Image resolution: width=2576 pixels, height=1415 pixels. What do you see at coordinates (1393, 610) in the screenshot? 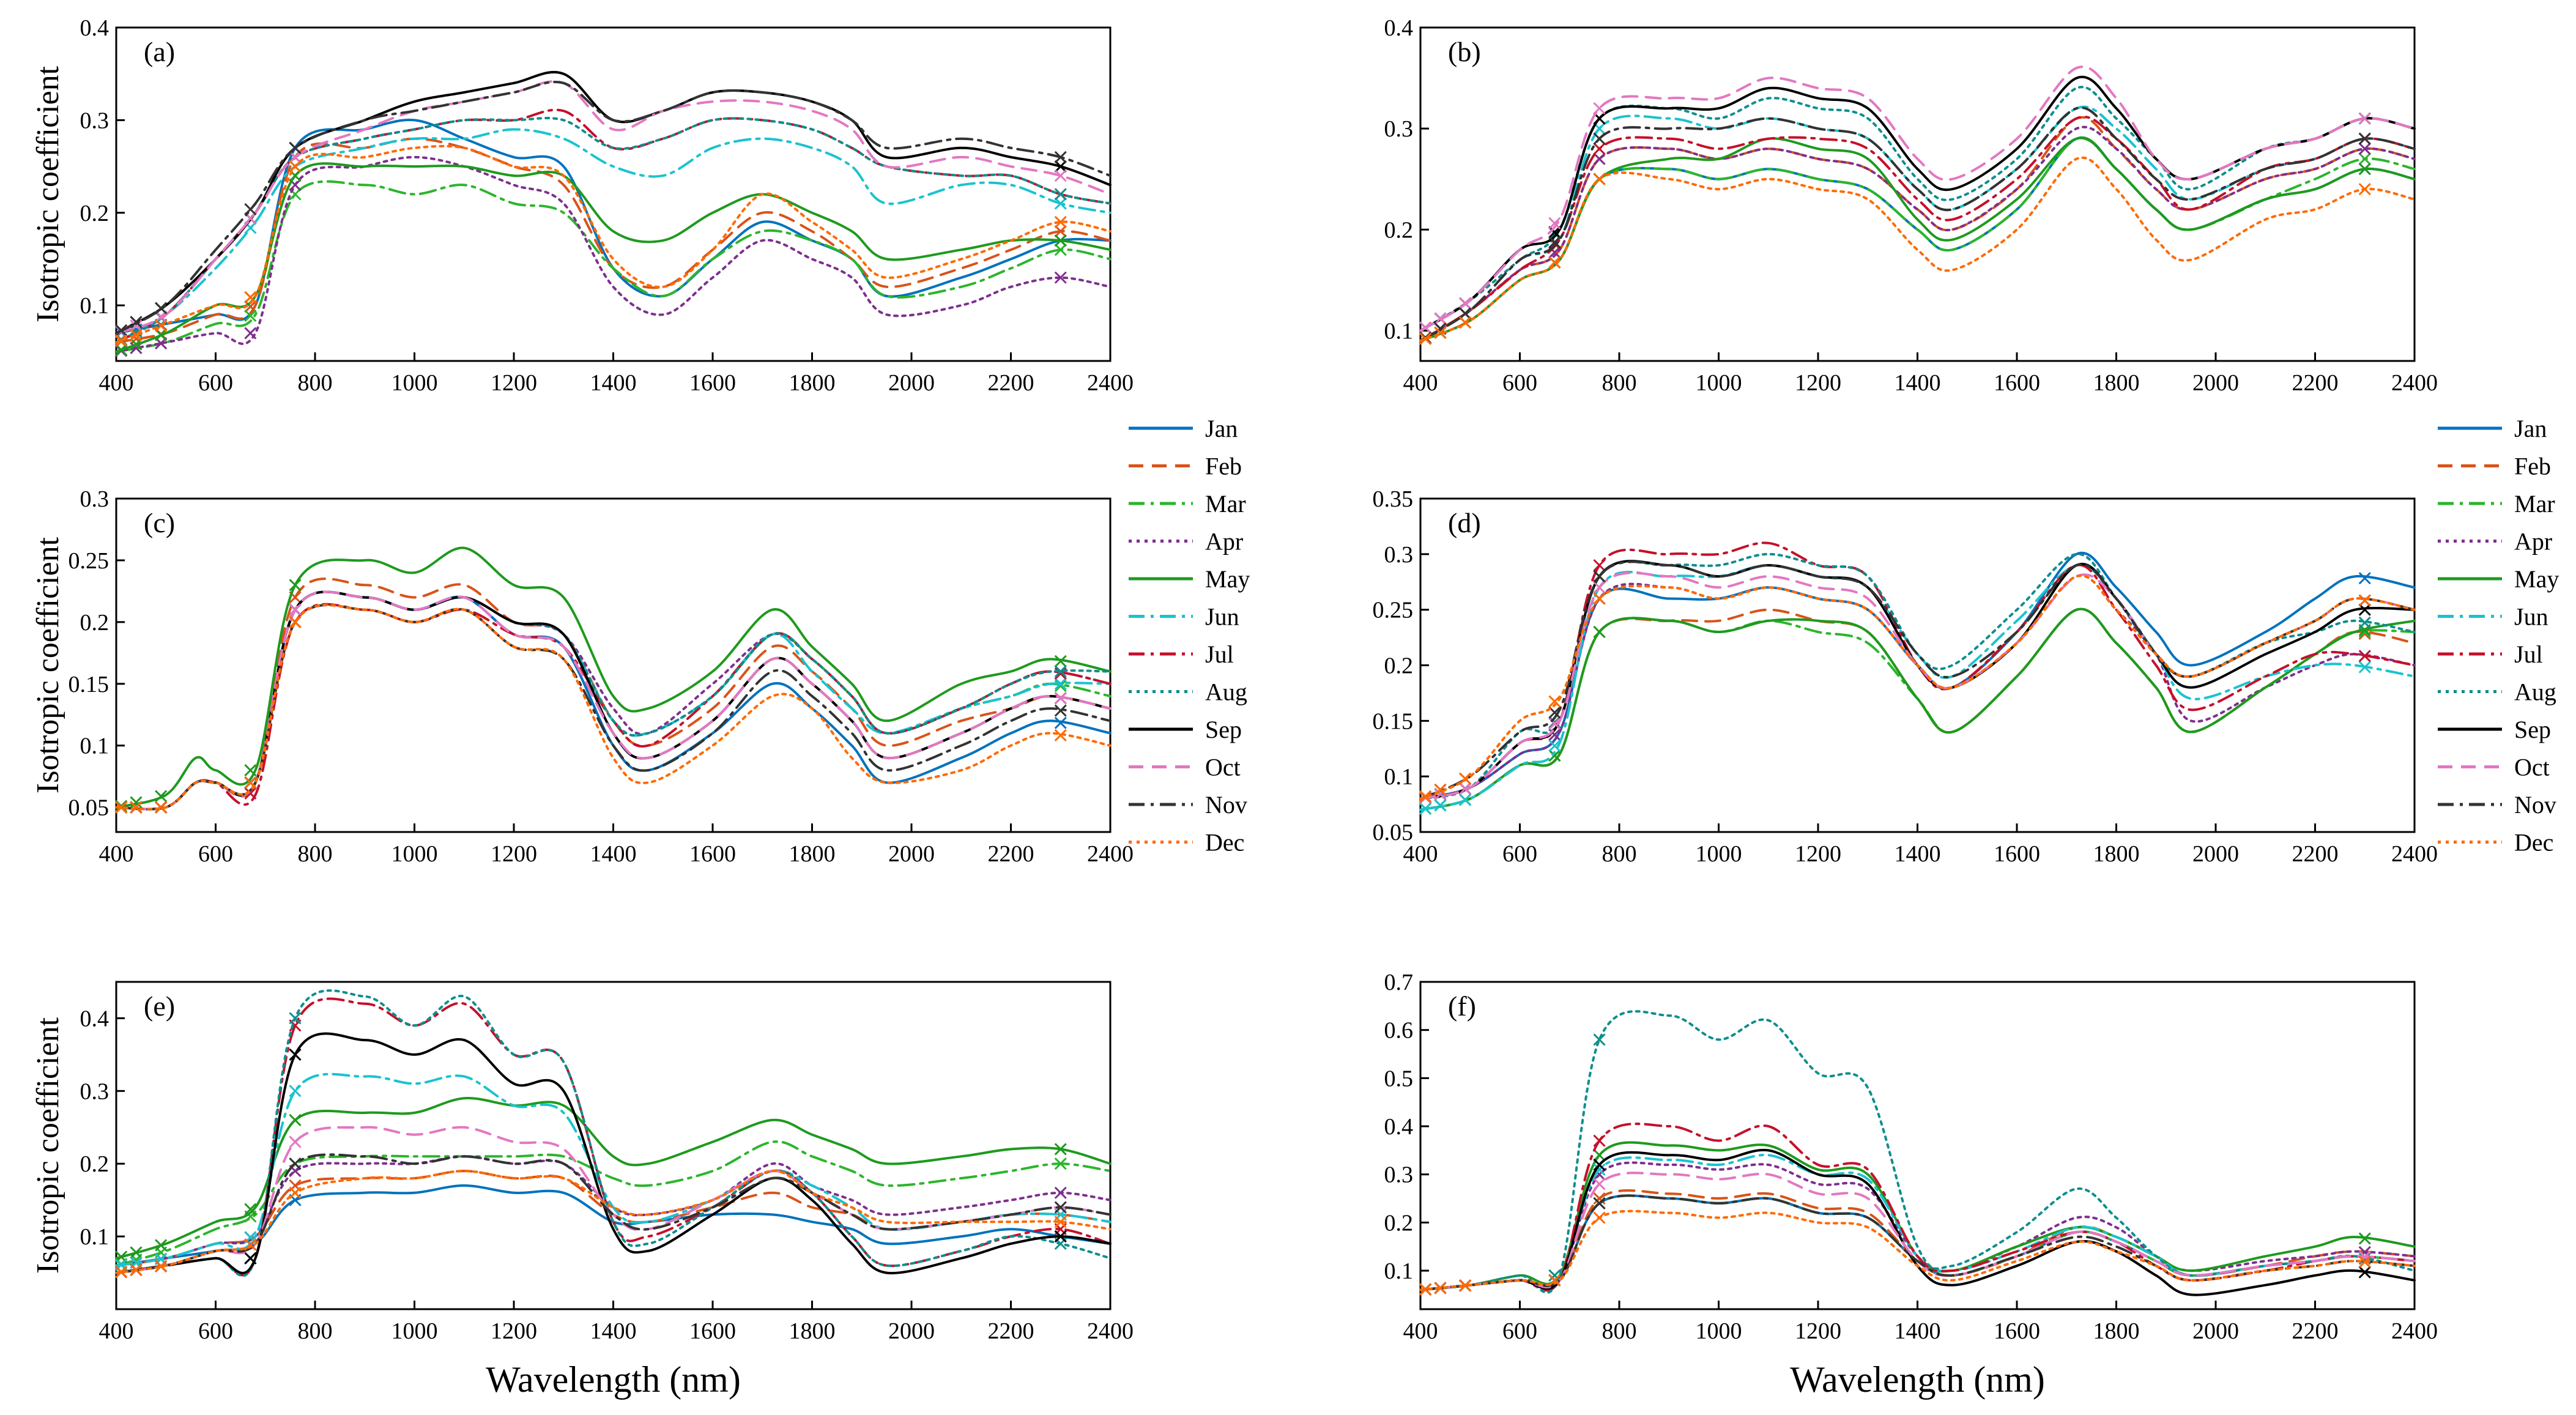
I see `y-tick-label: 0.25` at bounding box center [1393, 610].